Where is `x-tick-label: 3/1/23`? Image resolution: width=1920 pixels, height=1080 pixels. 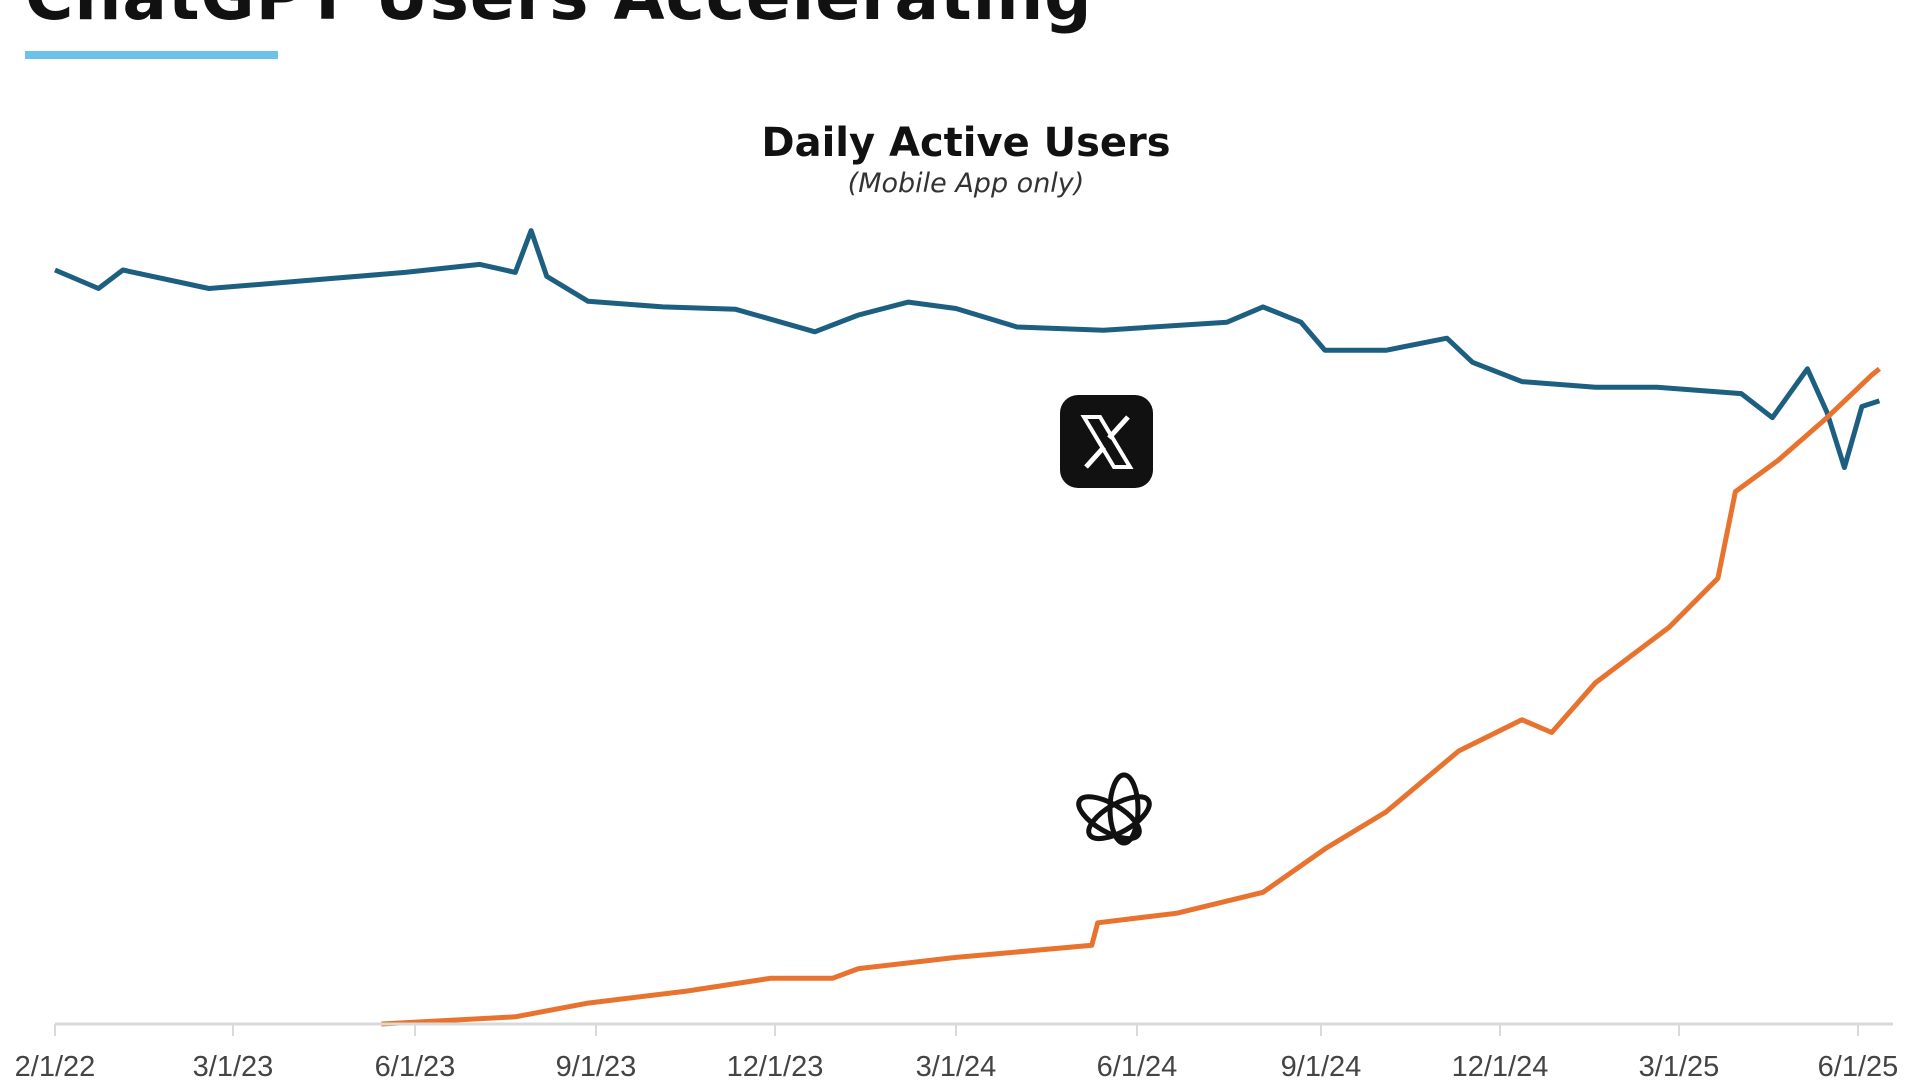 x-tick-label: 3/1/23 is located at coordinates (233, 1065).